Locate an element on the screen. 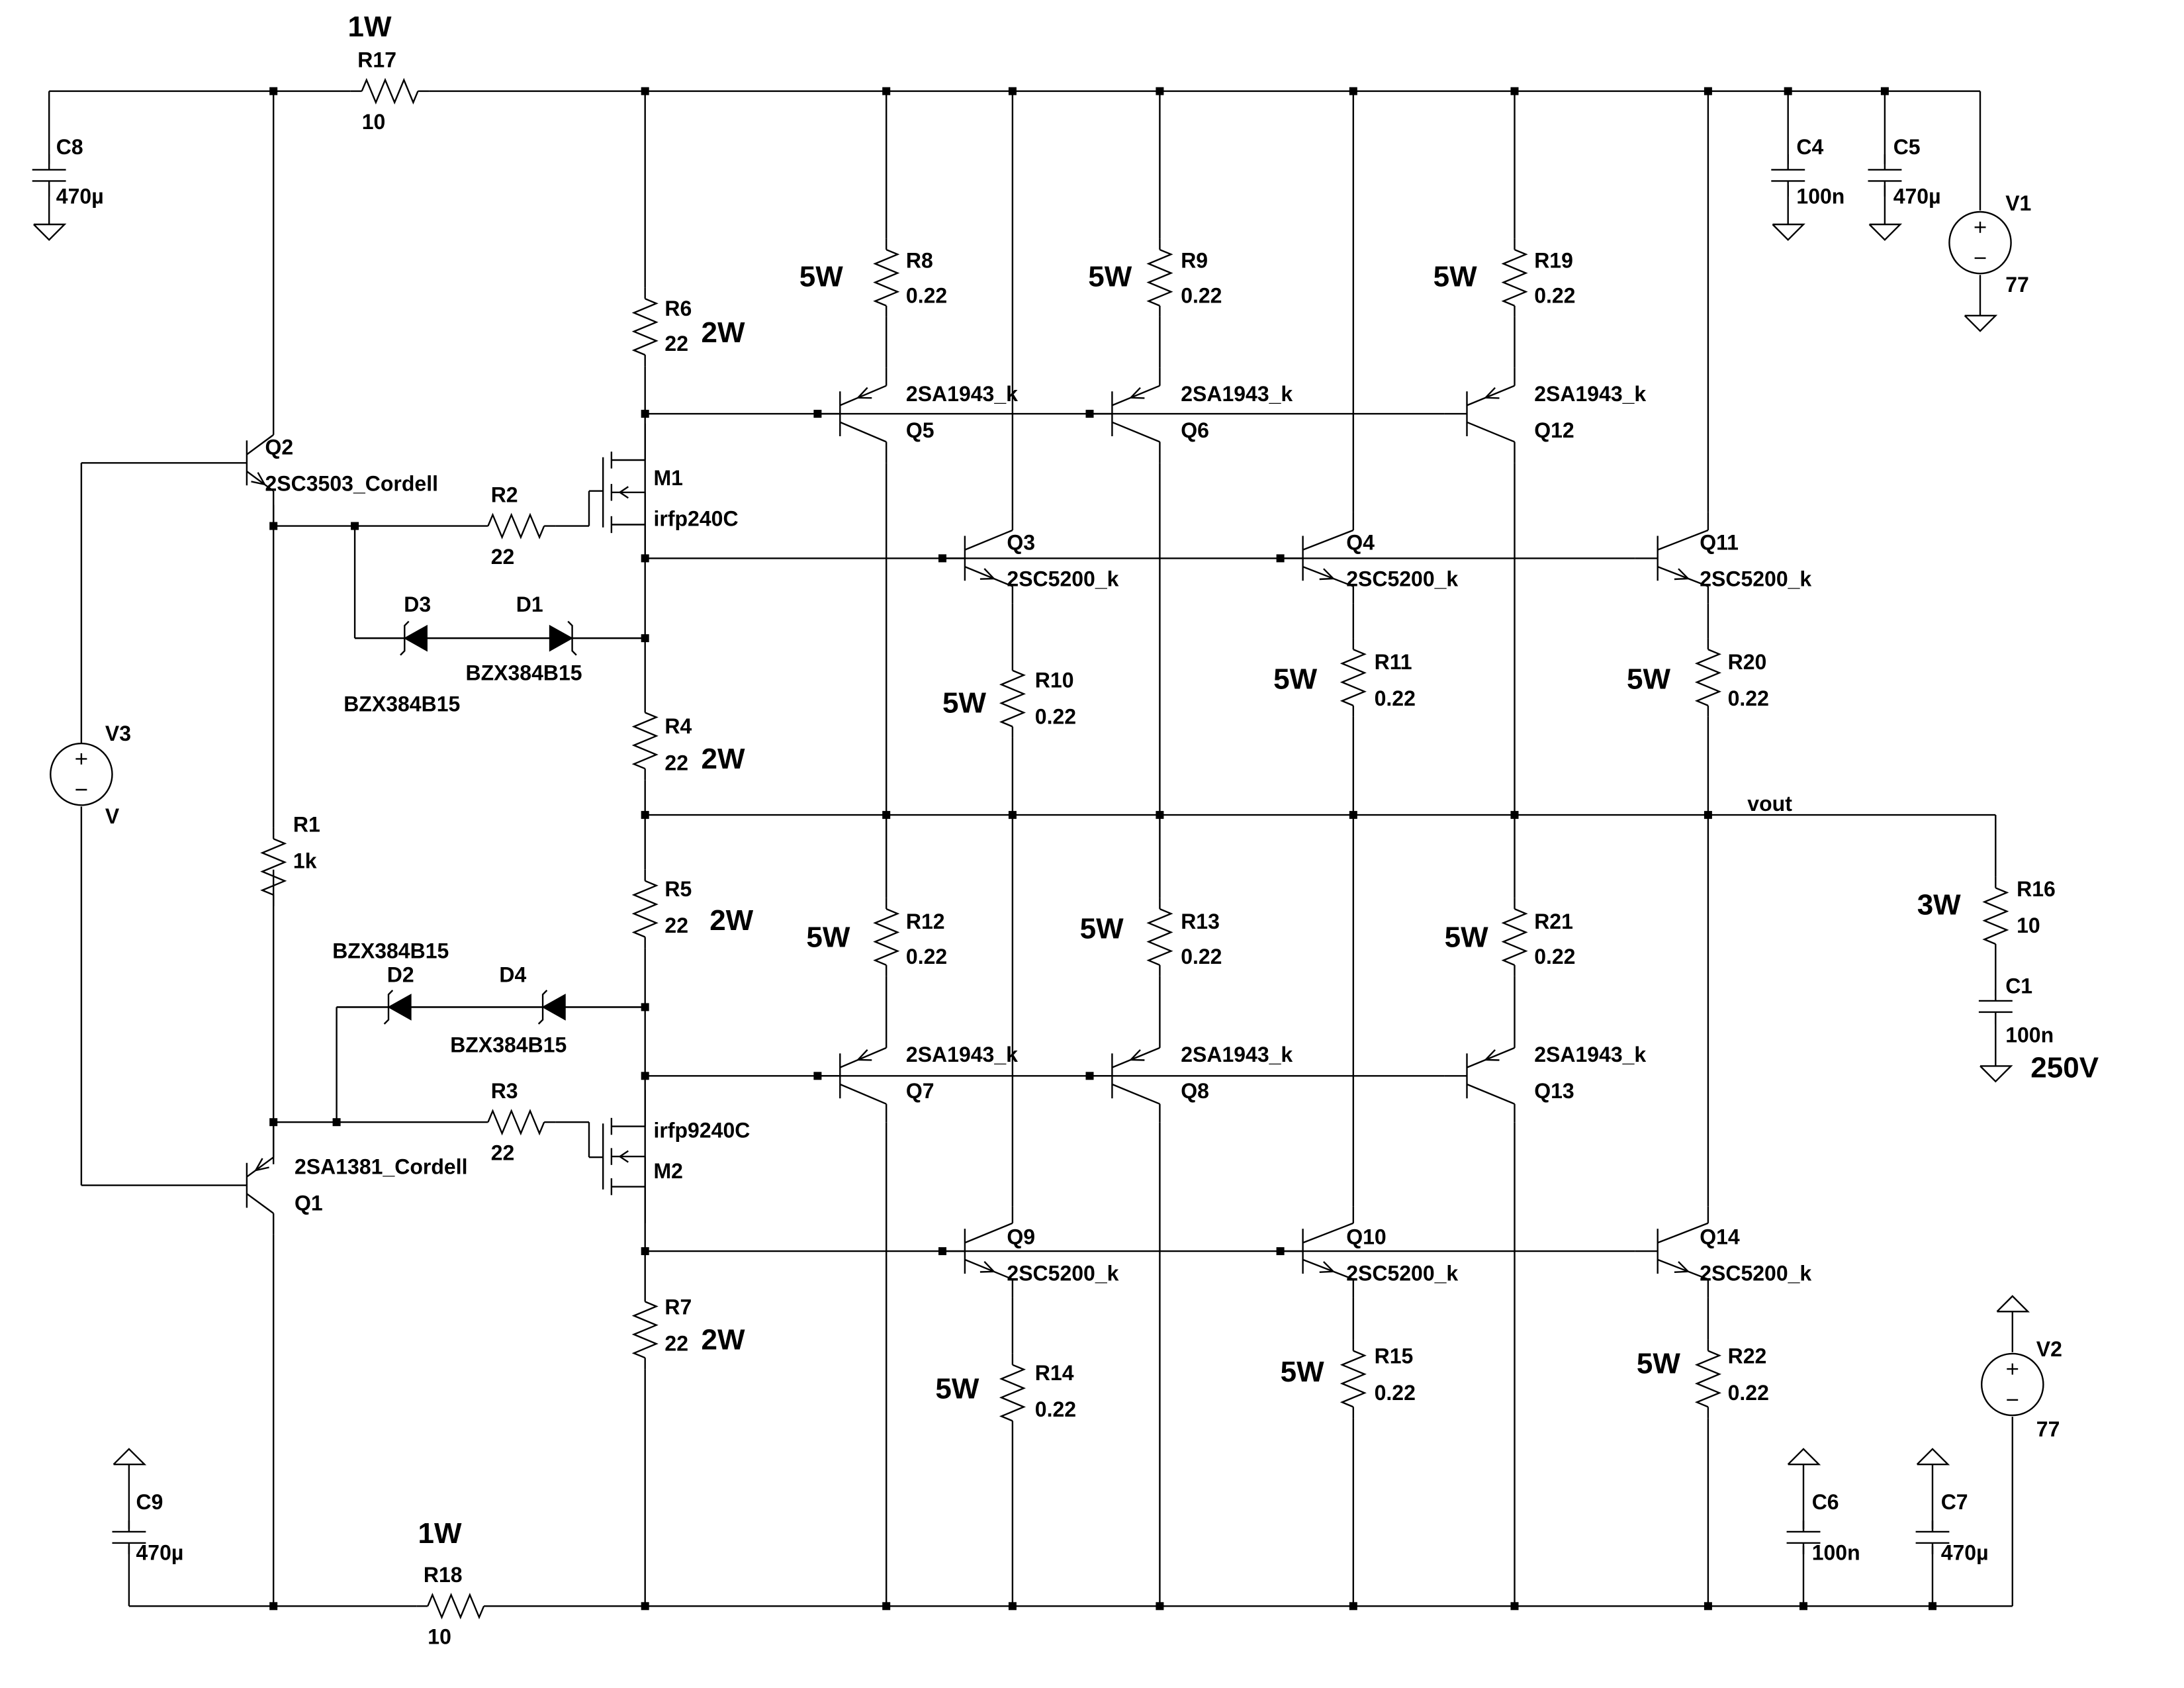 The height and width of the screenshot is (1688, 2184). q2-label: Q2 is located at coordinates (279, 447).